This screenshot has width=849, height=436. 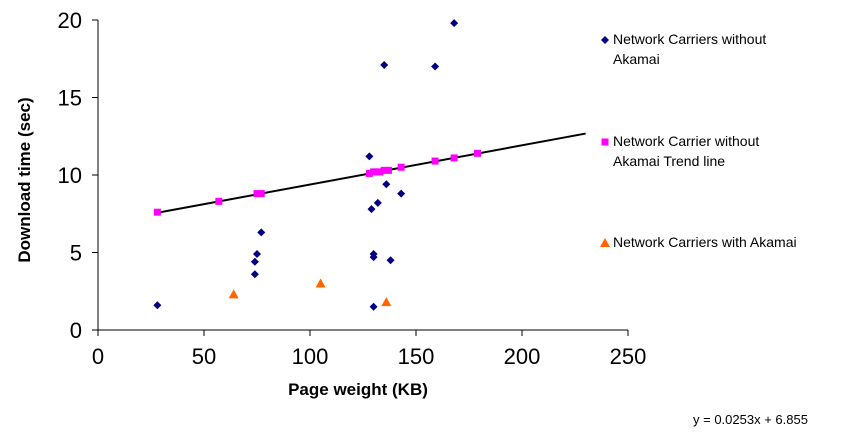 What do you see at coordinates (680, 151) in the screenshot?
I see `legend-entry: Network Carrier without Akamai Trend line` at bounding box center [680, 151].